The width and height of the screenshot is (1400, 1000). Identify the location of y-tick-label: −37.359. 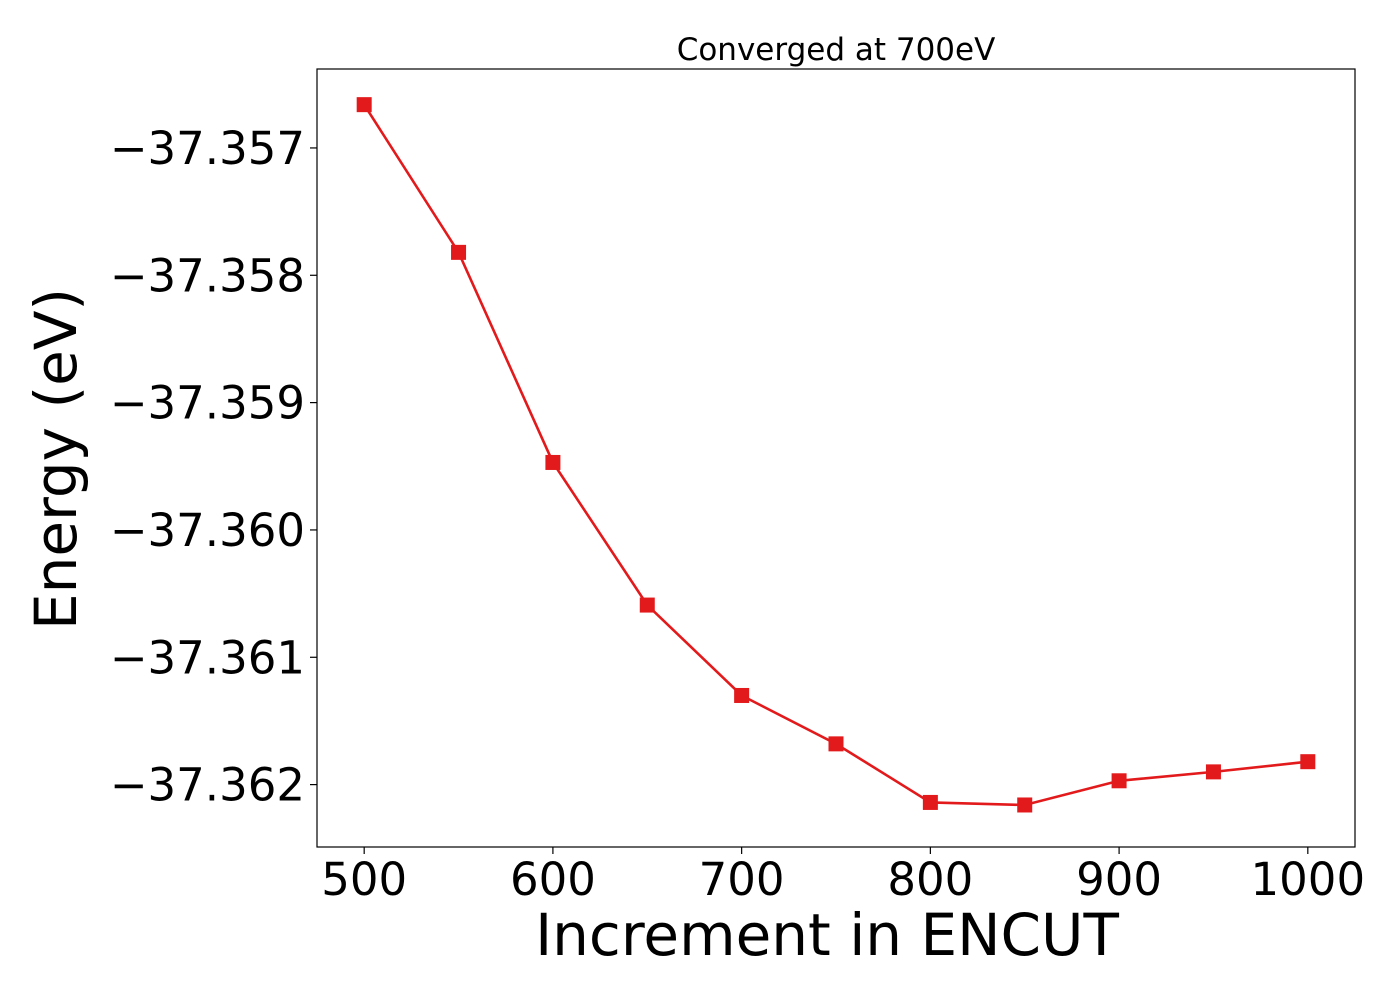
(207, 403).